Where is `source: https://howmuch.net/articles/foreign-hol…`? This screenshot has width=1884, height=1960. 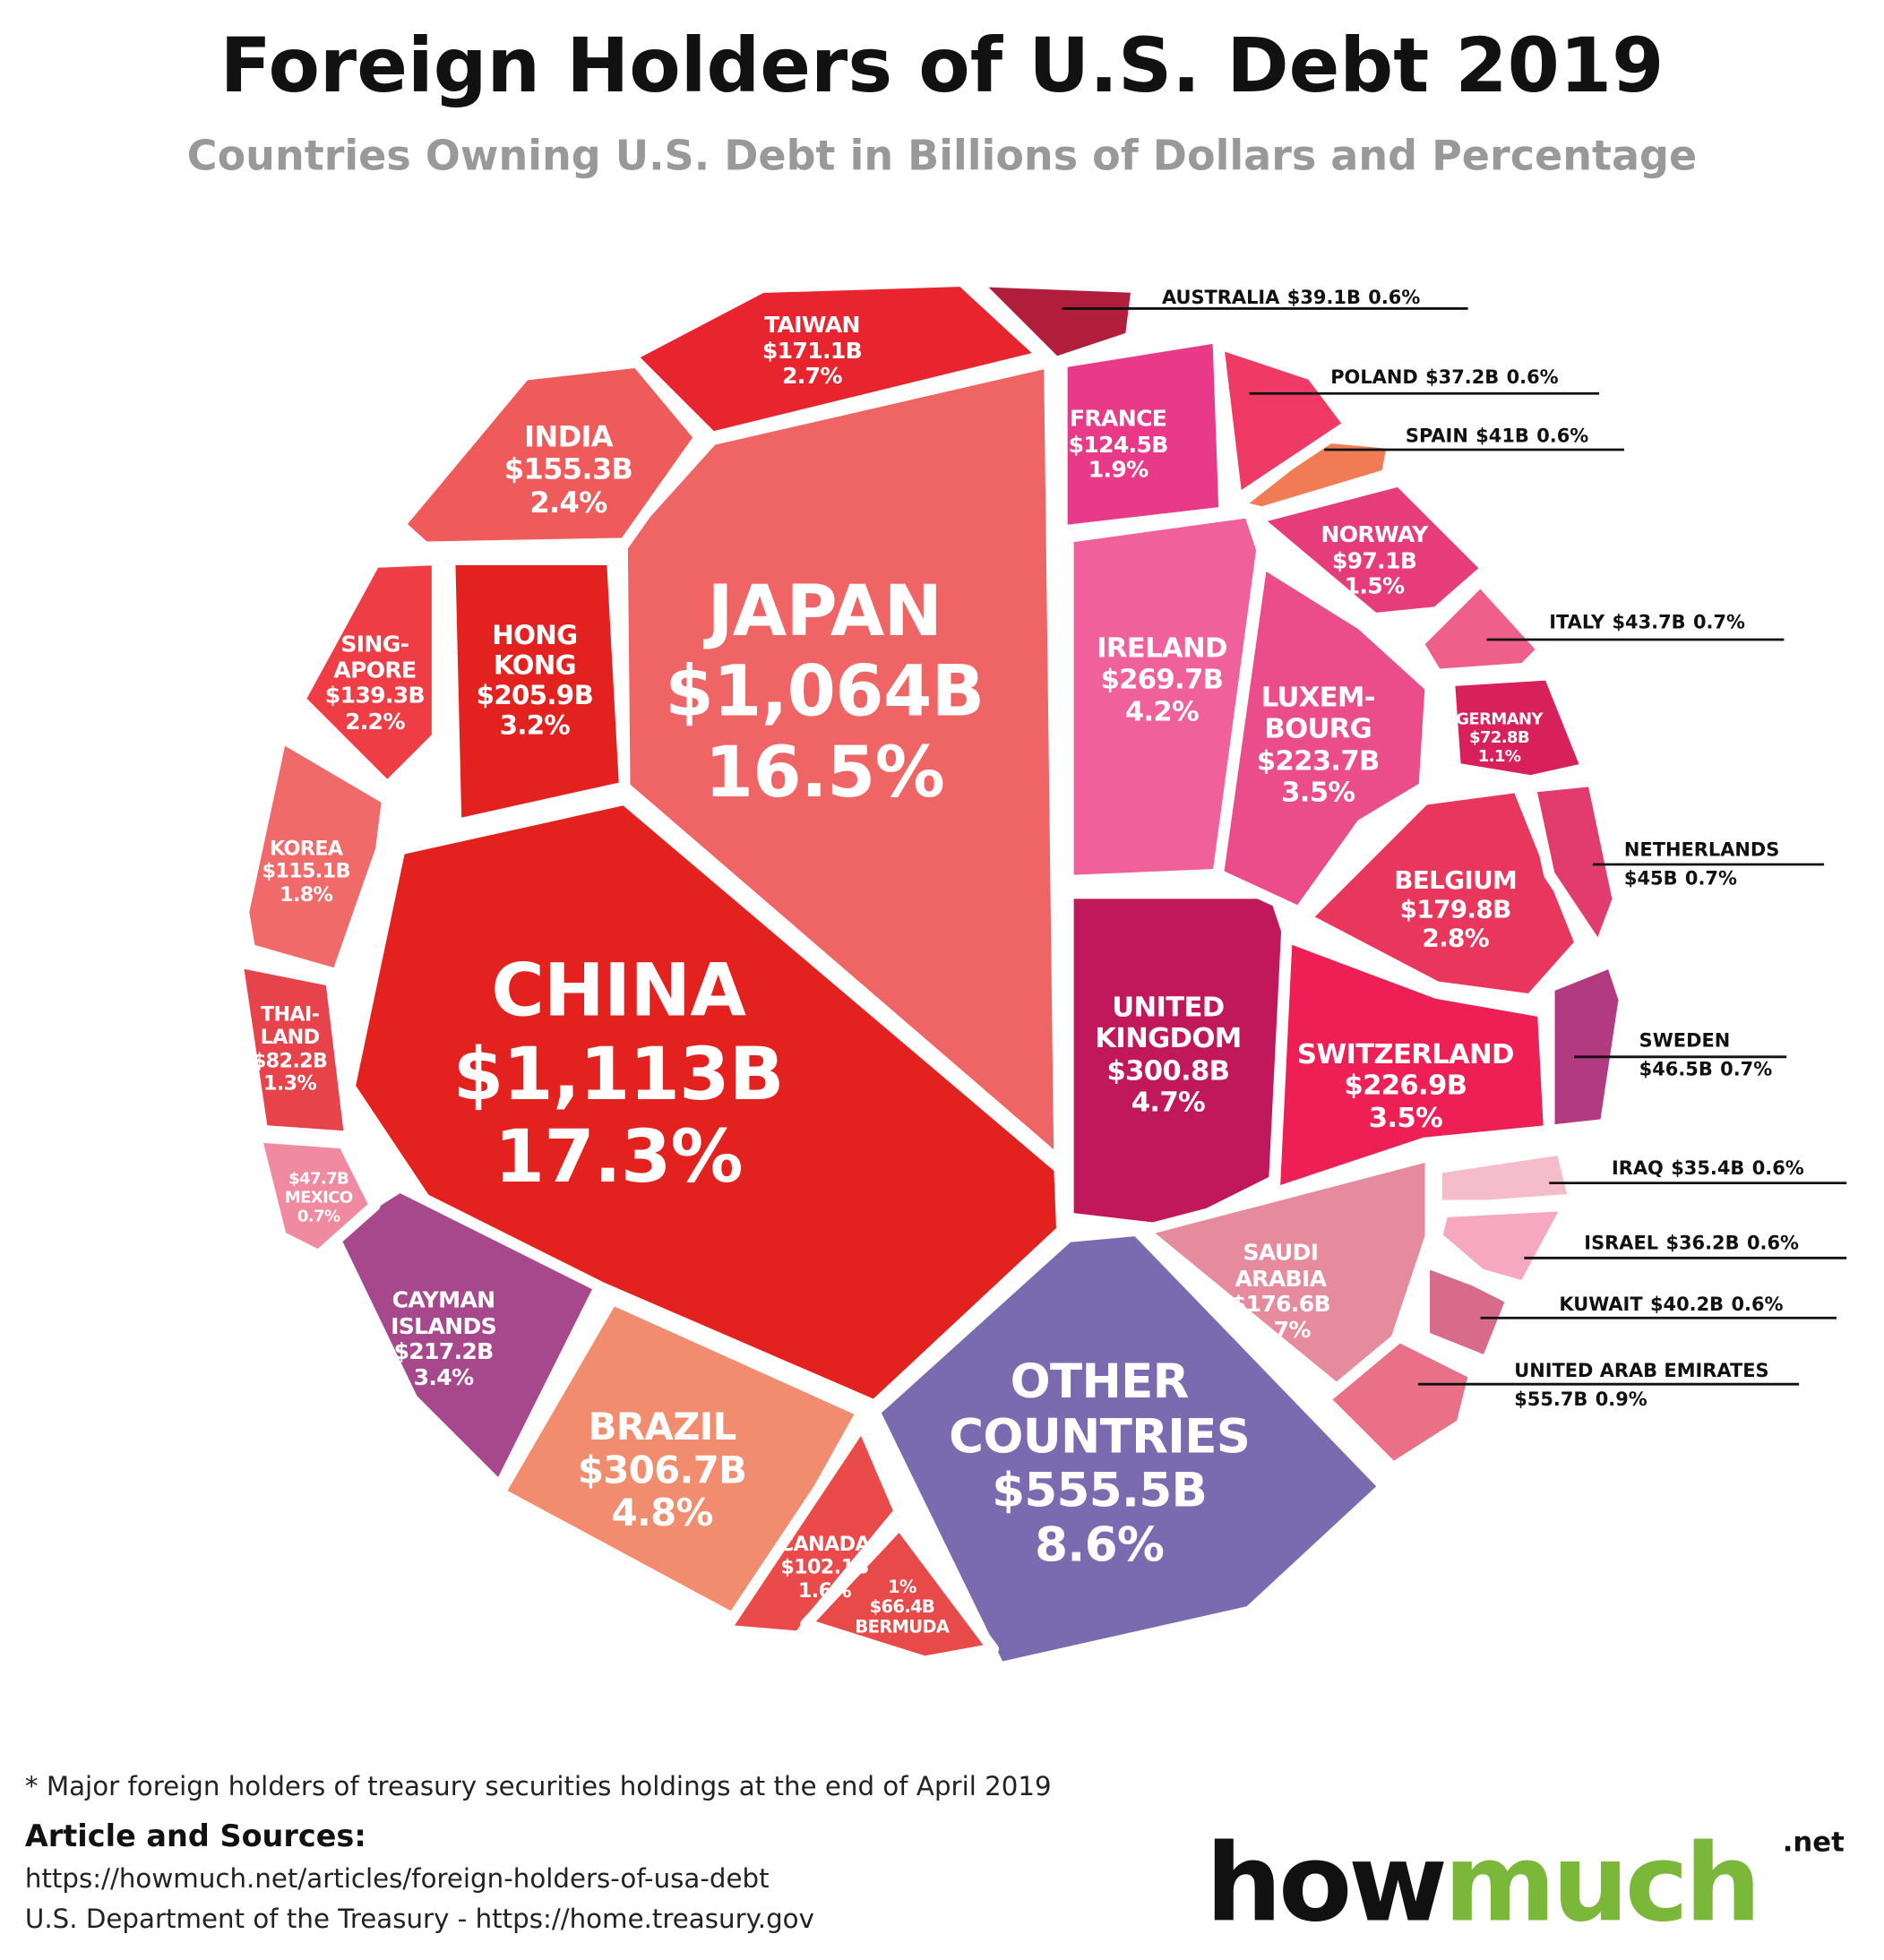
source: https://howmuch.net/articles/foreign-hol… is located at coordinates (397, 1879).